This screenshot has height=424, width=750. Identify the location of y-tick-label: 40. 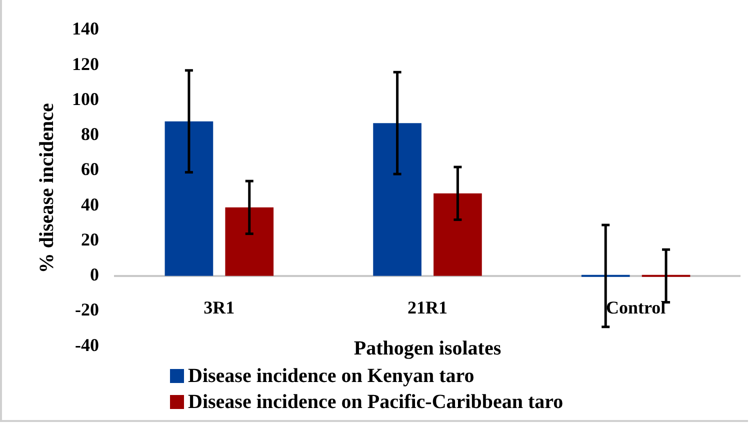
(90, 204).